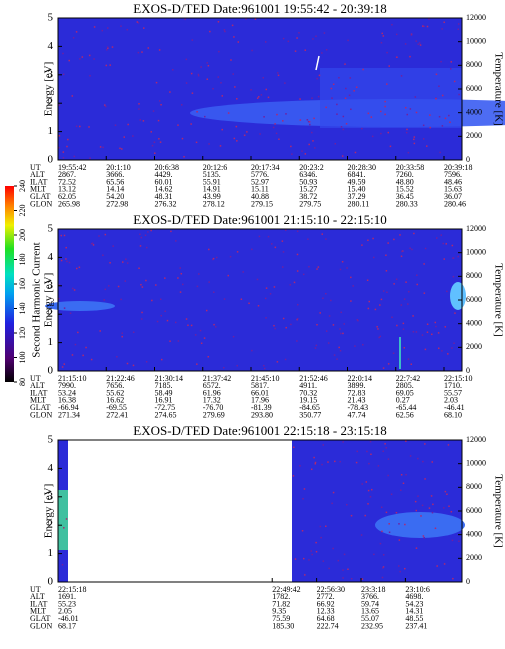  Describe the element at coordinates (370, 618) in the screenshot. I see `table-cell: 55.07` at that location.